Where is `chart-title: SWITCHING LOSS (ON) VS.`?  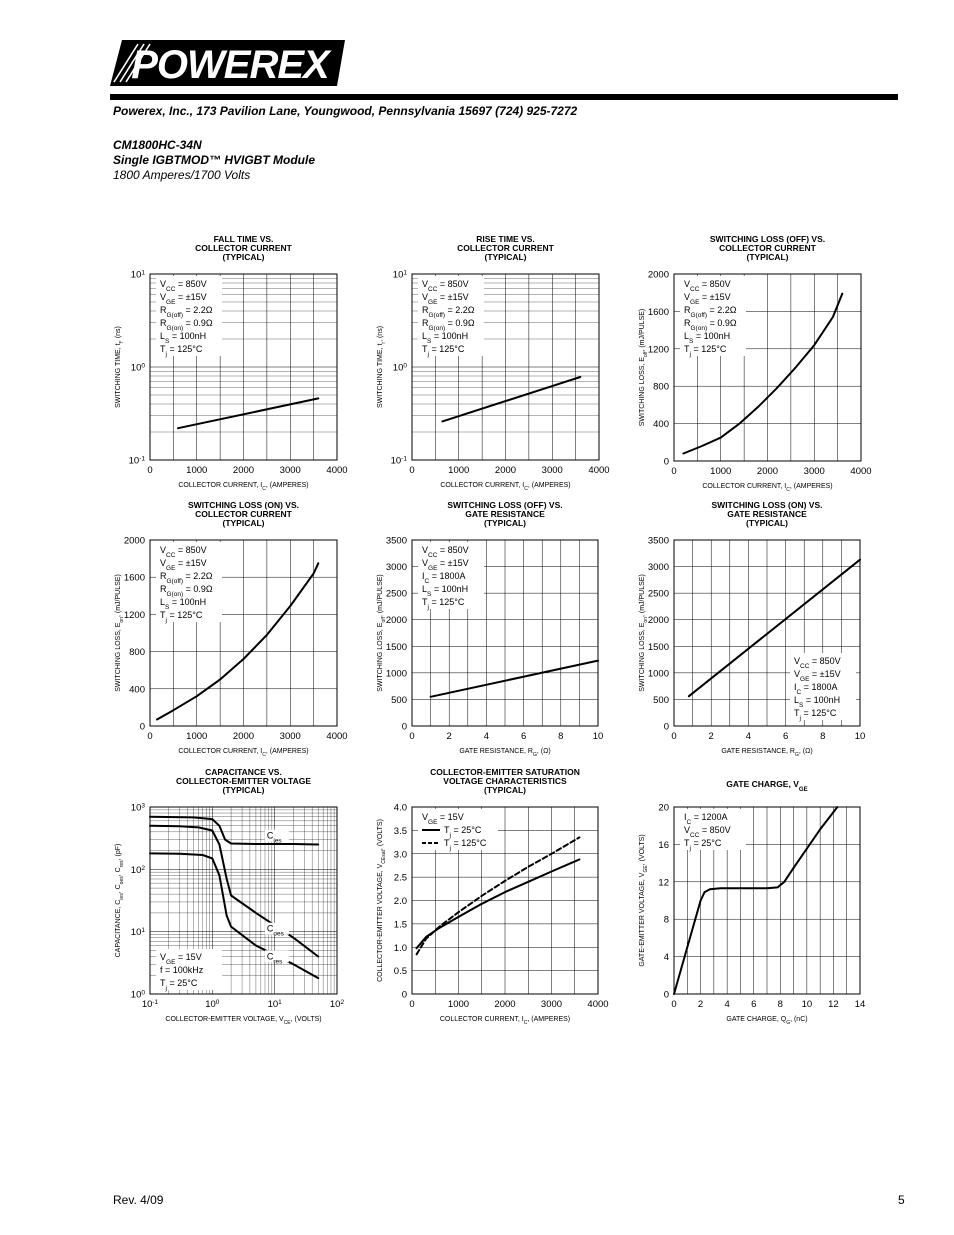 chart-title: SWITCHING LOSS (ON) VS. is located at coordinates (767, 505).